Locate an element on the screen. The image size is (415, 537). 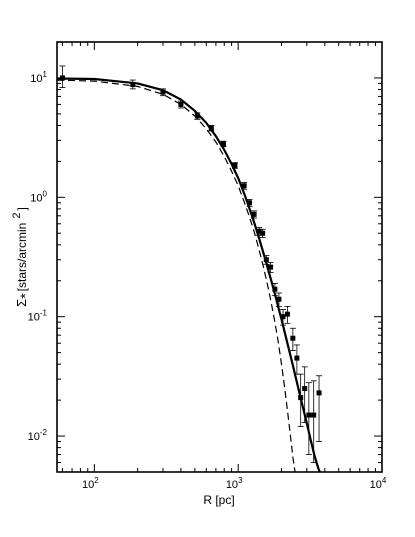
y-axis-title-subscript: * is located at coordinates (25, 296).